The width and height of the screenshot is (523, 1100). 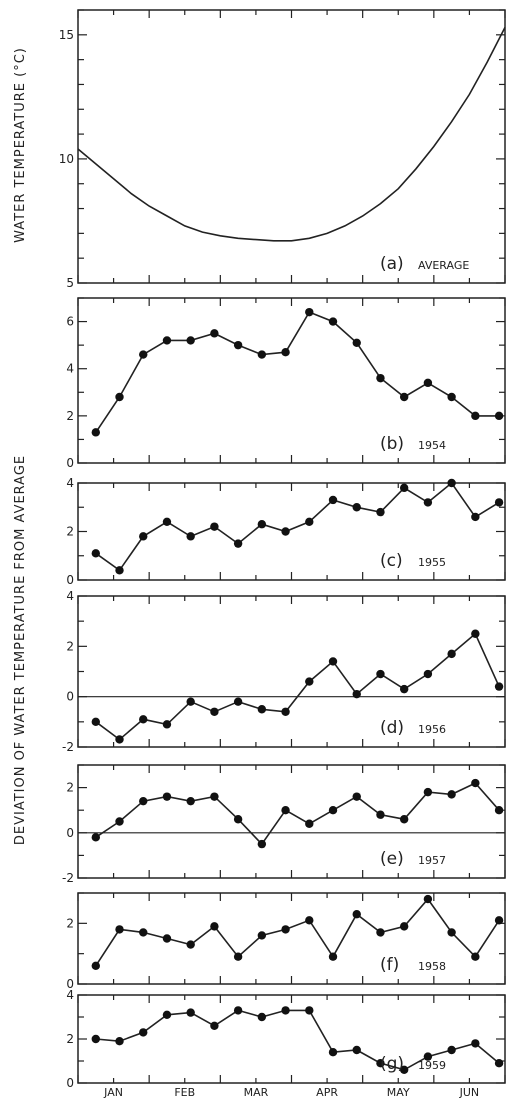 I want to click on panel-sublabel: AVERAGE, so click(x=443, y=265).